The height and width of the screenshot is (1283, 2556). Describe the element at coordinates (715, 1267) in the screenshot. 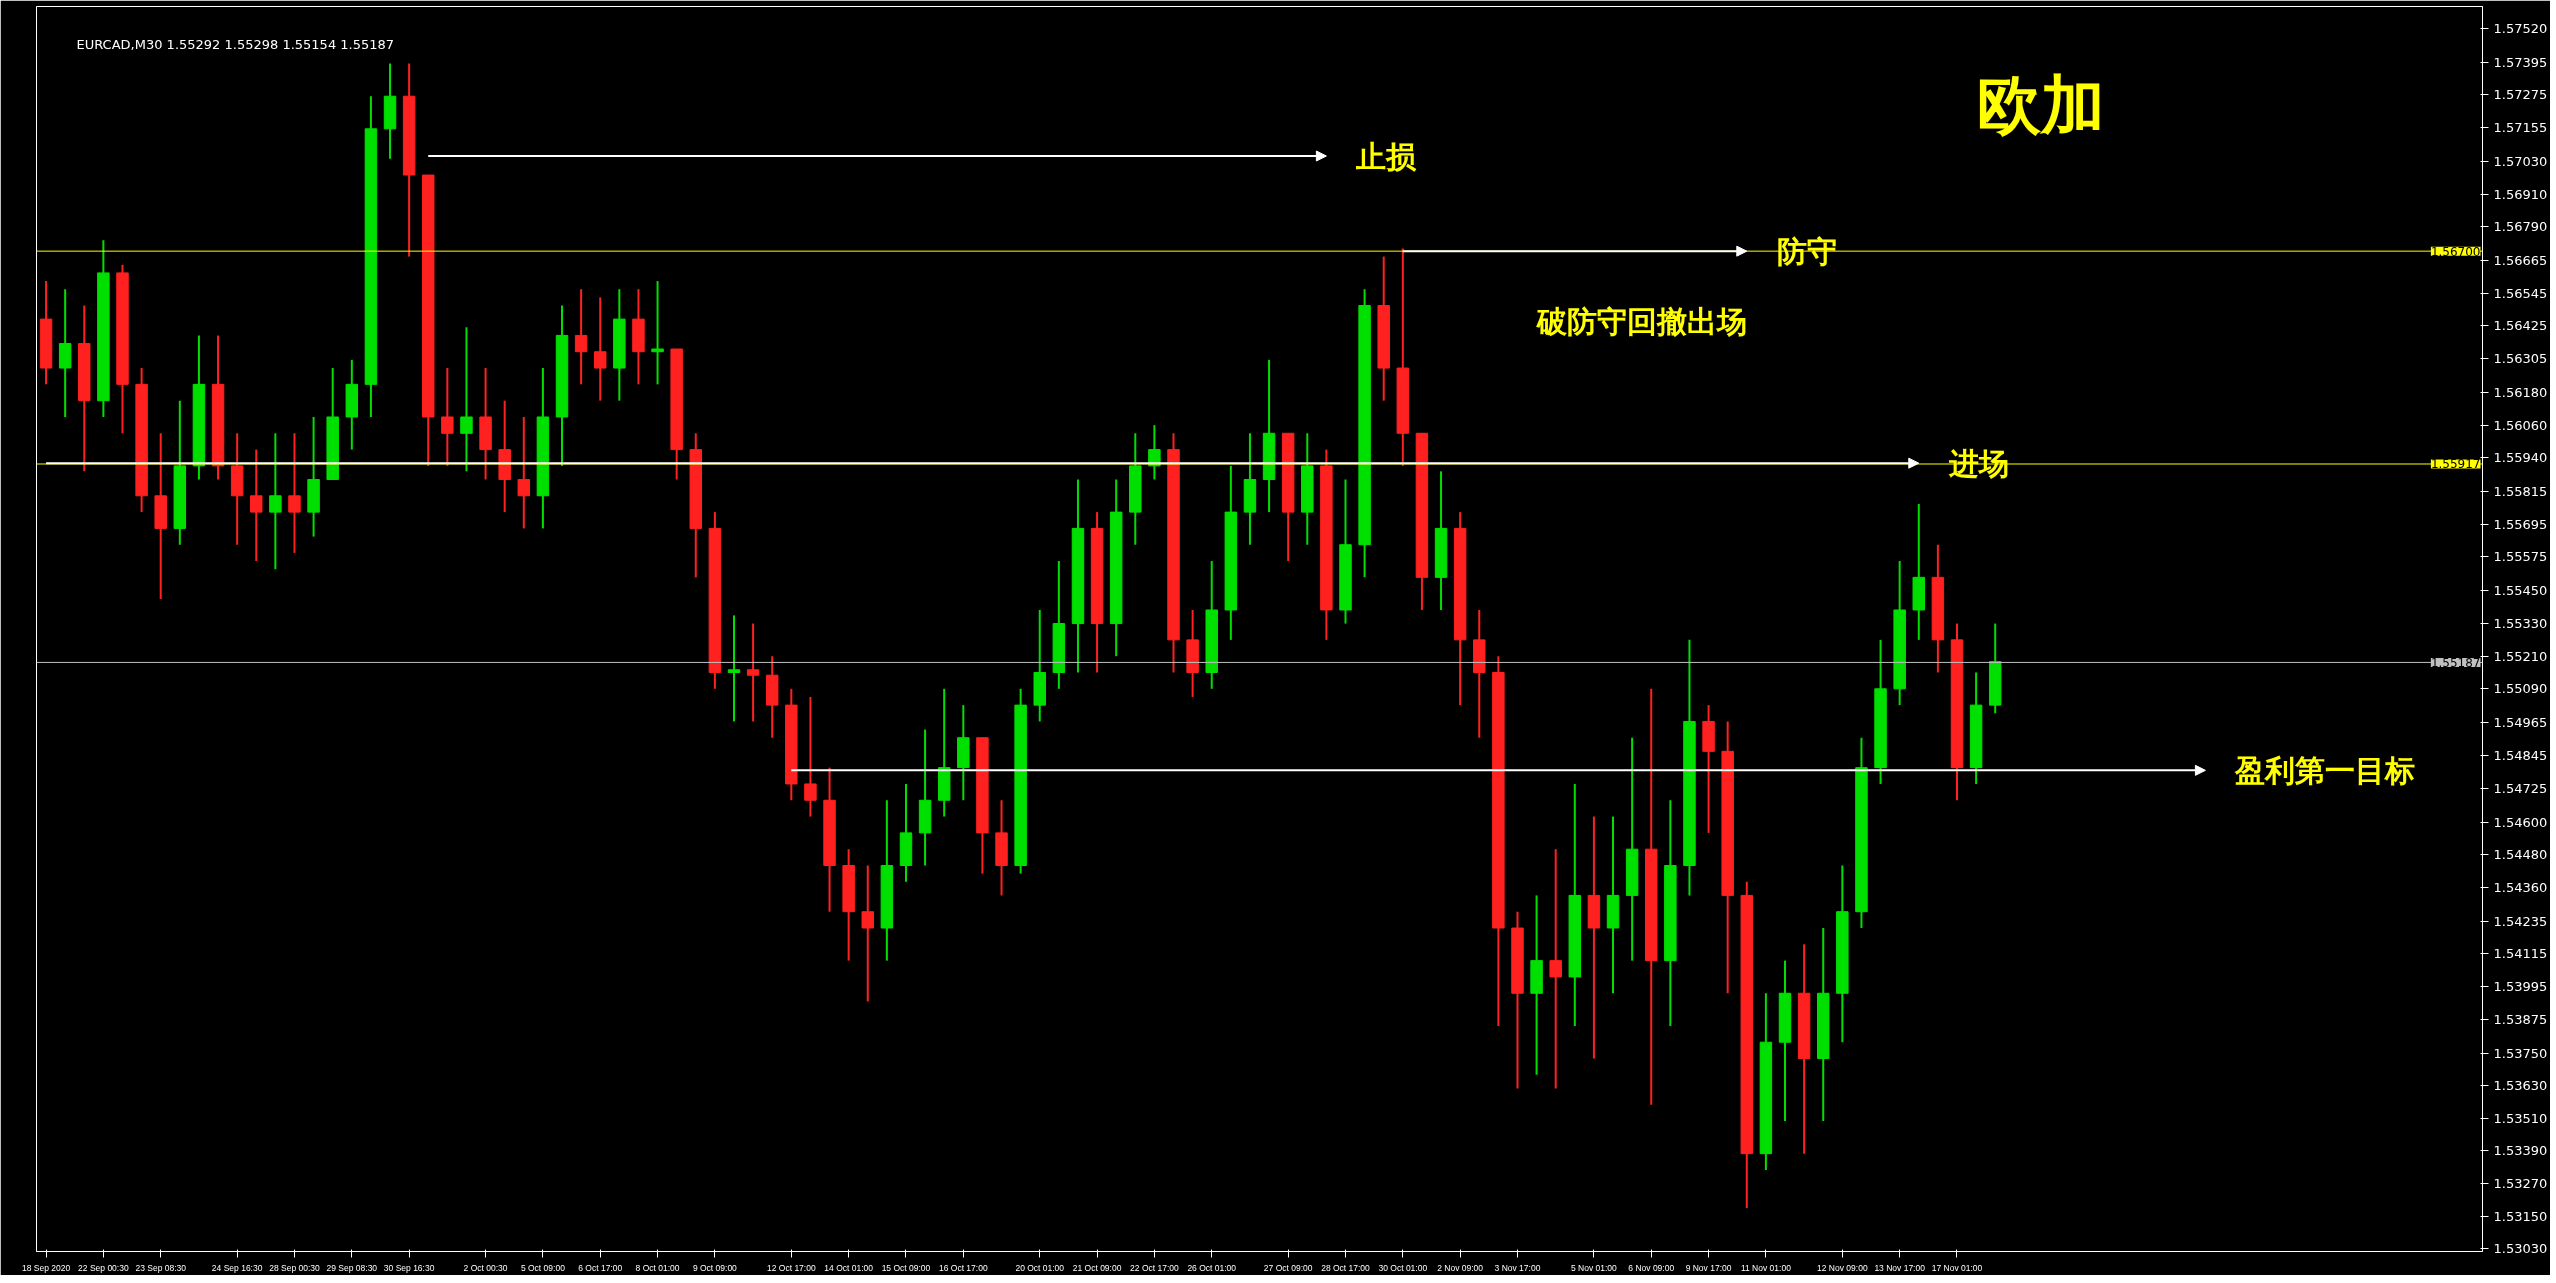

I see `x-tick-label: 9 Oct 09:00` at that location.